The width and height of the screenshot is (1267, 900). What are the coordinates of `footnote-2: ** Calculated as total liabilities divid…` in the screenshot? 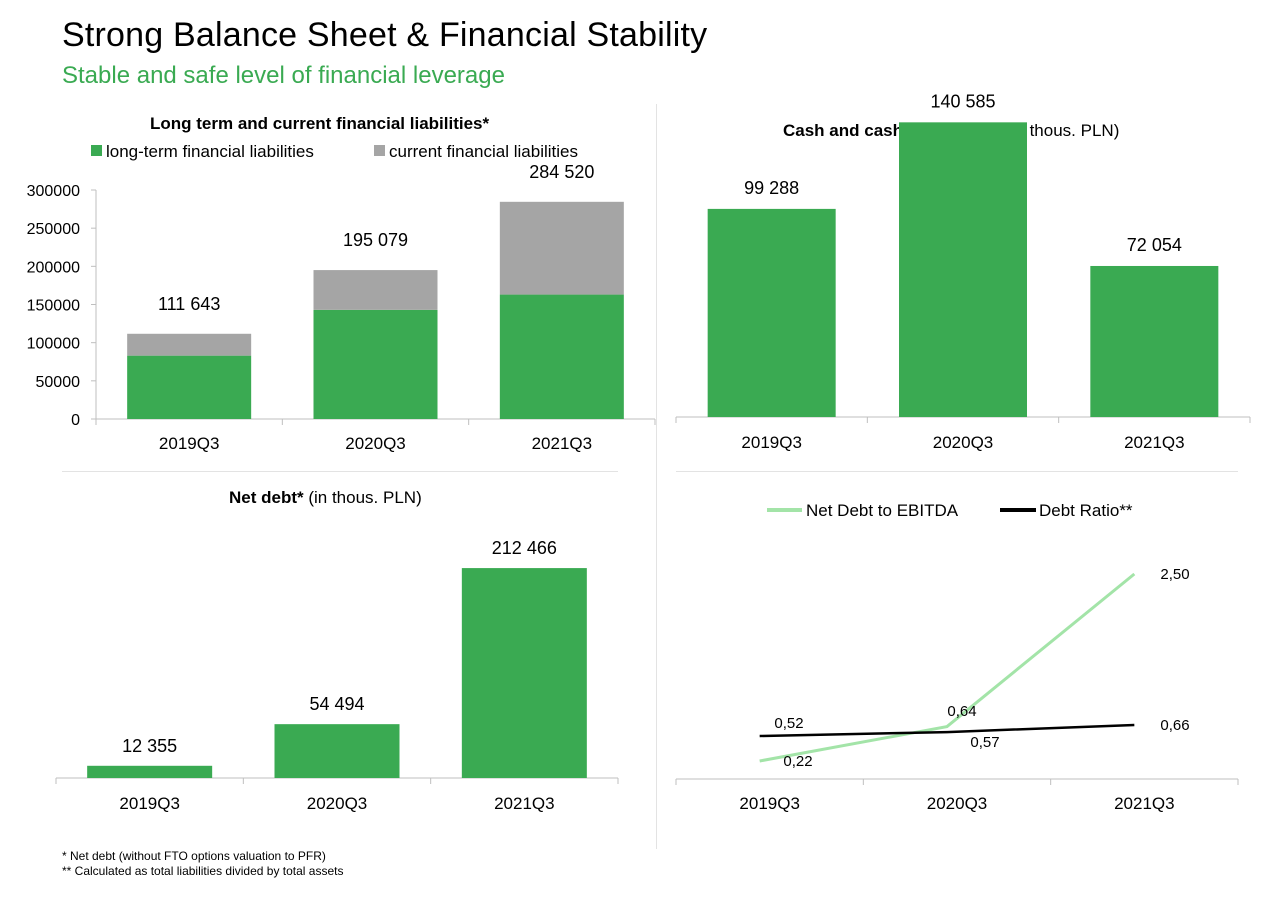 It's located at (203, 871).